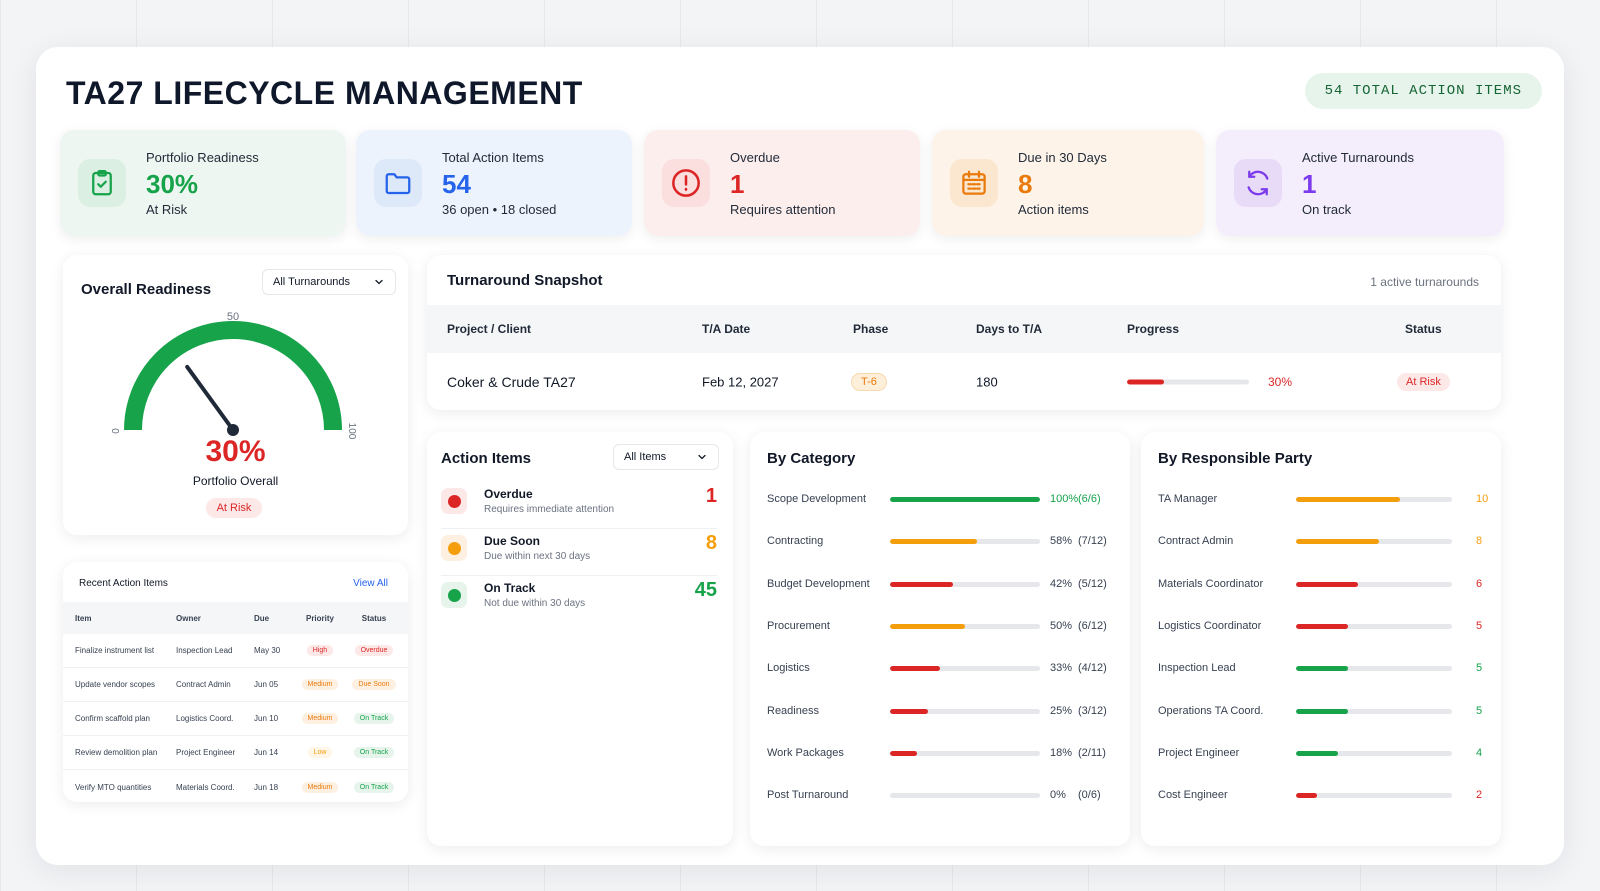 This screenshot has width=1600, height=891. What do you see at coordinates (374, 650) in the screenshot?
I see `status-badge: Overdue` at bounding box center [374, 650].